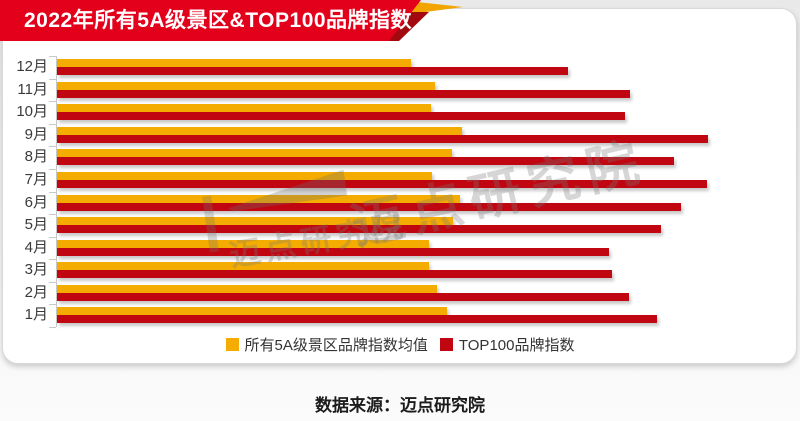 The image size is (800, 421). I want to click on legend-label: TOP100品牌指数, so click(516, 345).